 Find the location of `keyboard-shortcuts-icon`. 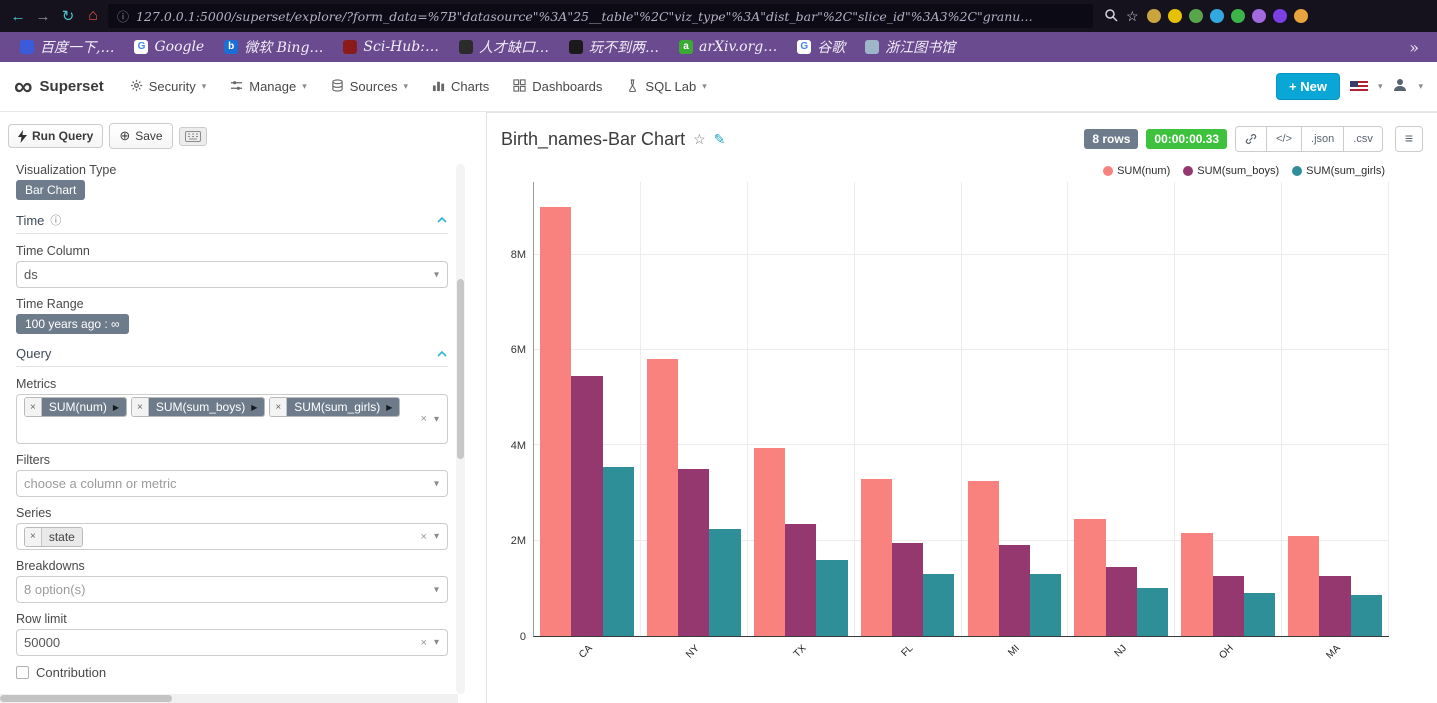

keyboard-shortcuts-icon is located at coordinates (192, 136).